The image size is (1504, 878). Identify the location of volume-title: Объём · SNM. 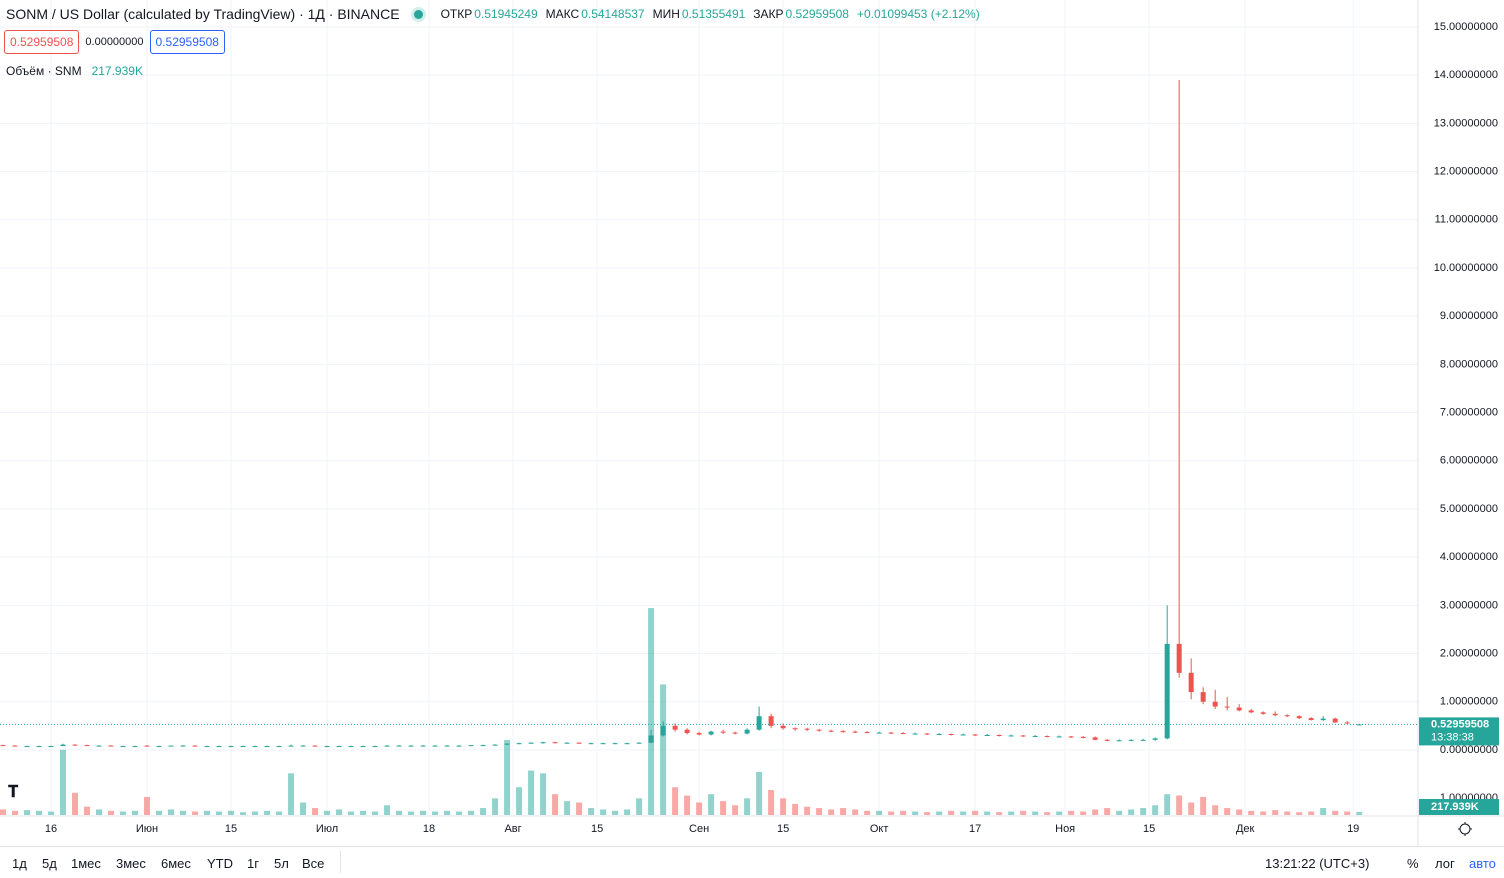
(44, 71).